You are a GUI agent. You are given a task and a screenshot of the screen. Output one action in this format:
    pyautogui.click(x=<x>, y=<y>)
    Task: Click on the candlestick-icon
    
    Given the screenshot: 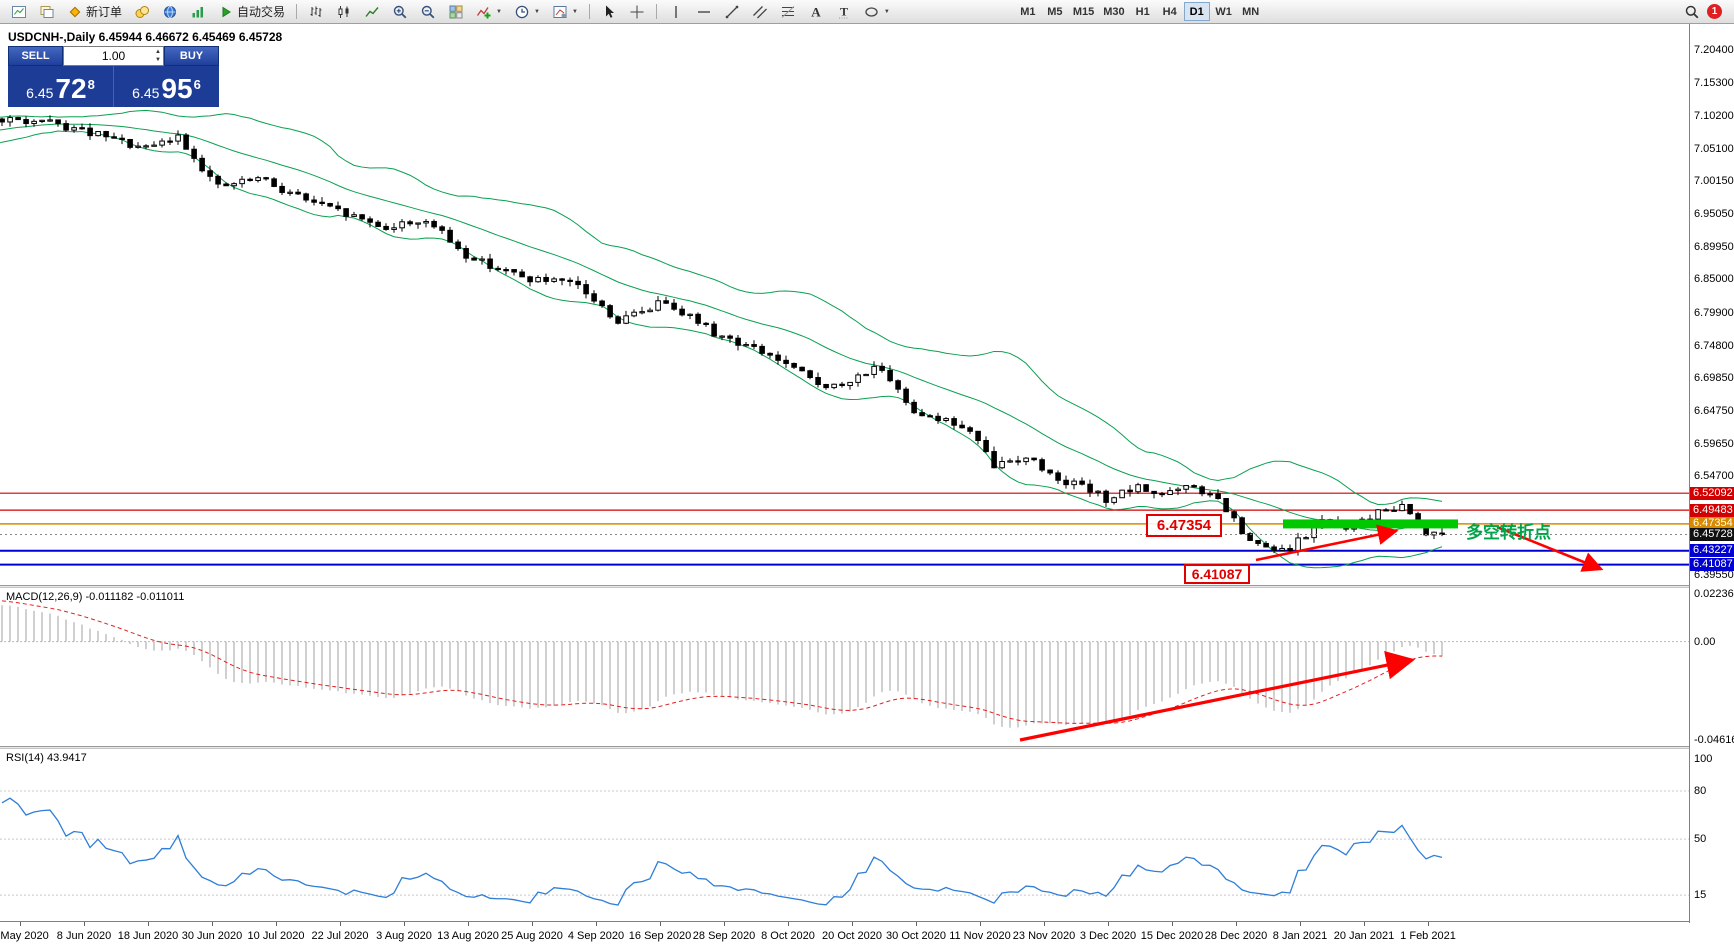 What is the action you would take?
    pyautogui.click(x=343, y=11)
    